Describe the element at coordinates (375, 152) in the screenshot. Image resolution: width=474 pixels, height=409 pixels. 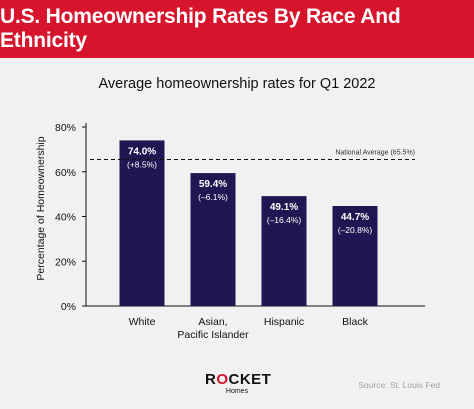
I see `national-average-label: National Average (65.5%)` at that location.